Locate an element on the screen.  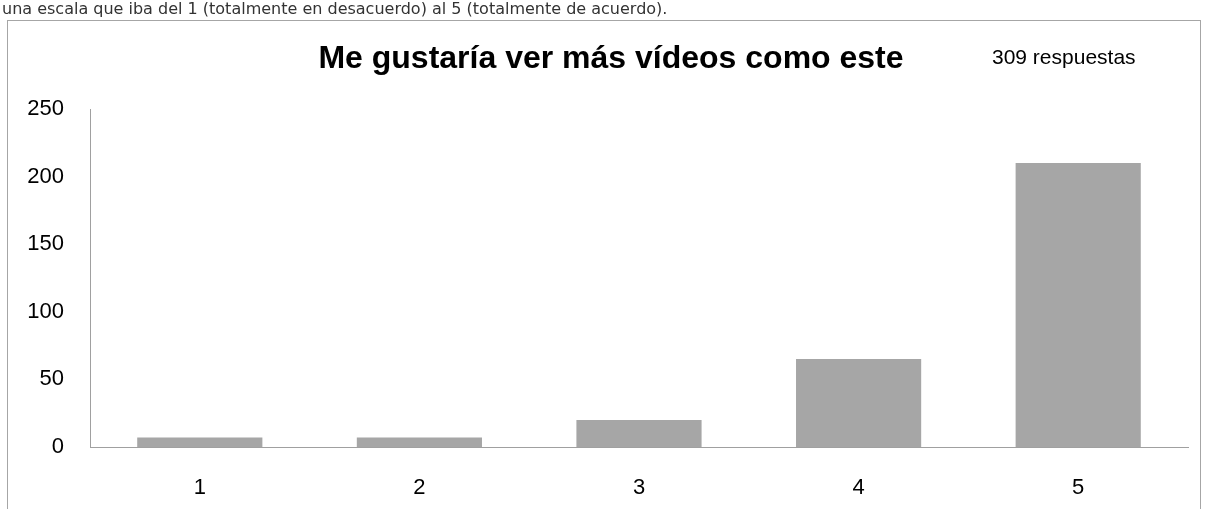
x-tick-label: 2 is located at coordinates (419, 487).